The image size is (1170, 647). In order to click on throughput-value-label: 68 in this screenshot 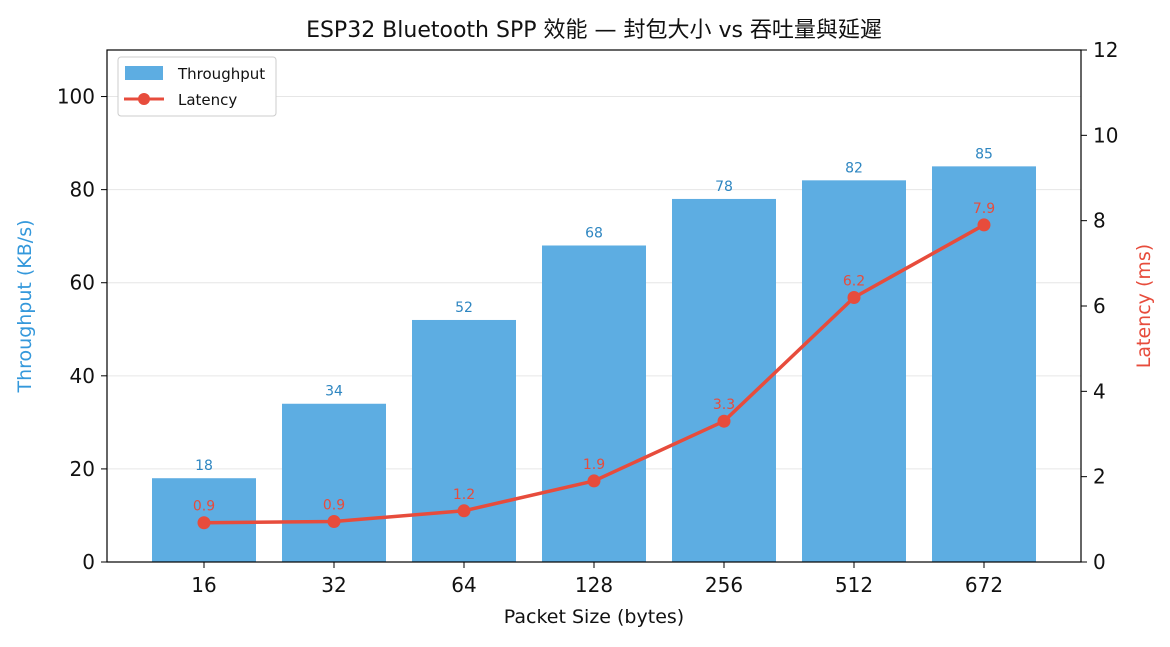, I will do `click(594, 233)`.